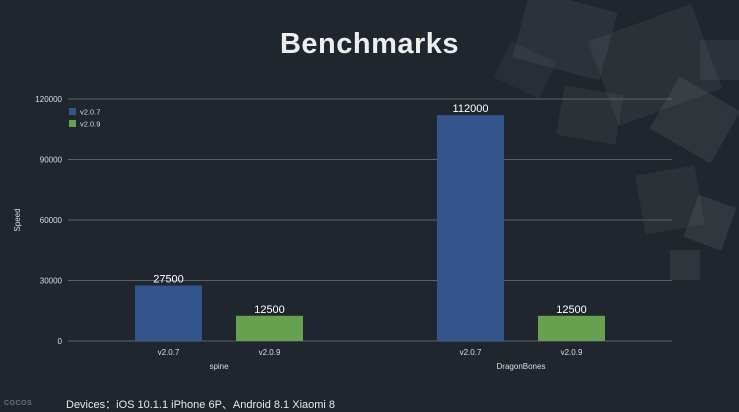 The width and height of the screenshot is (739, 412). Describe the element at coordinates (369, 44) in the screenshot. I see `slide-title: Benchmarks` at that location.